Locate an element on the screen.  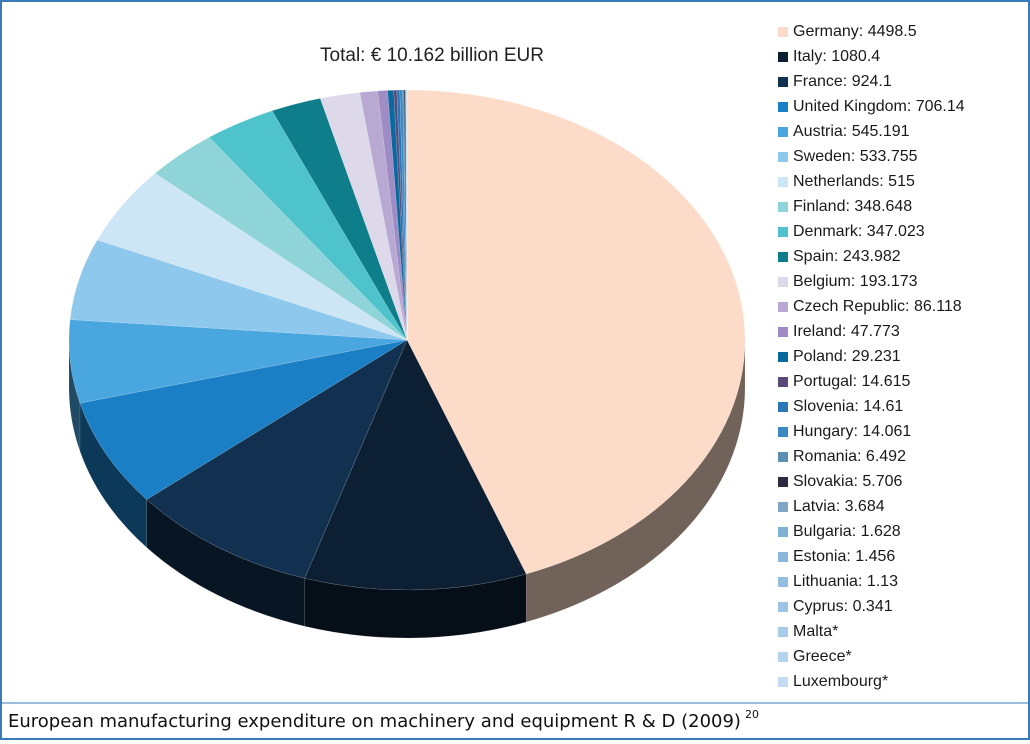
legend-label: Spain: 243.982 is located at coordinates (847, 256).